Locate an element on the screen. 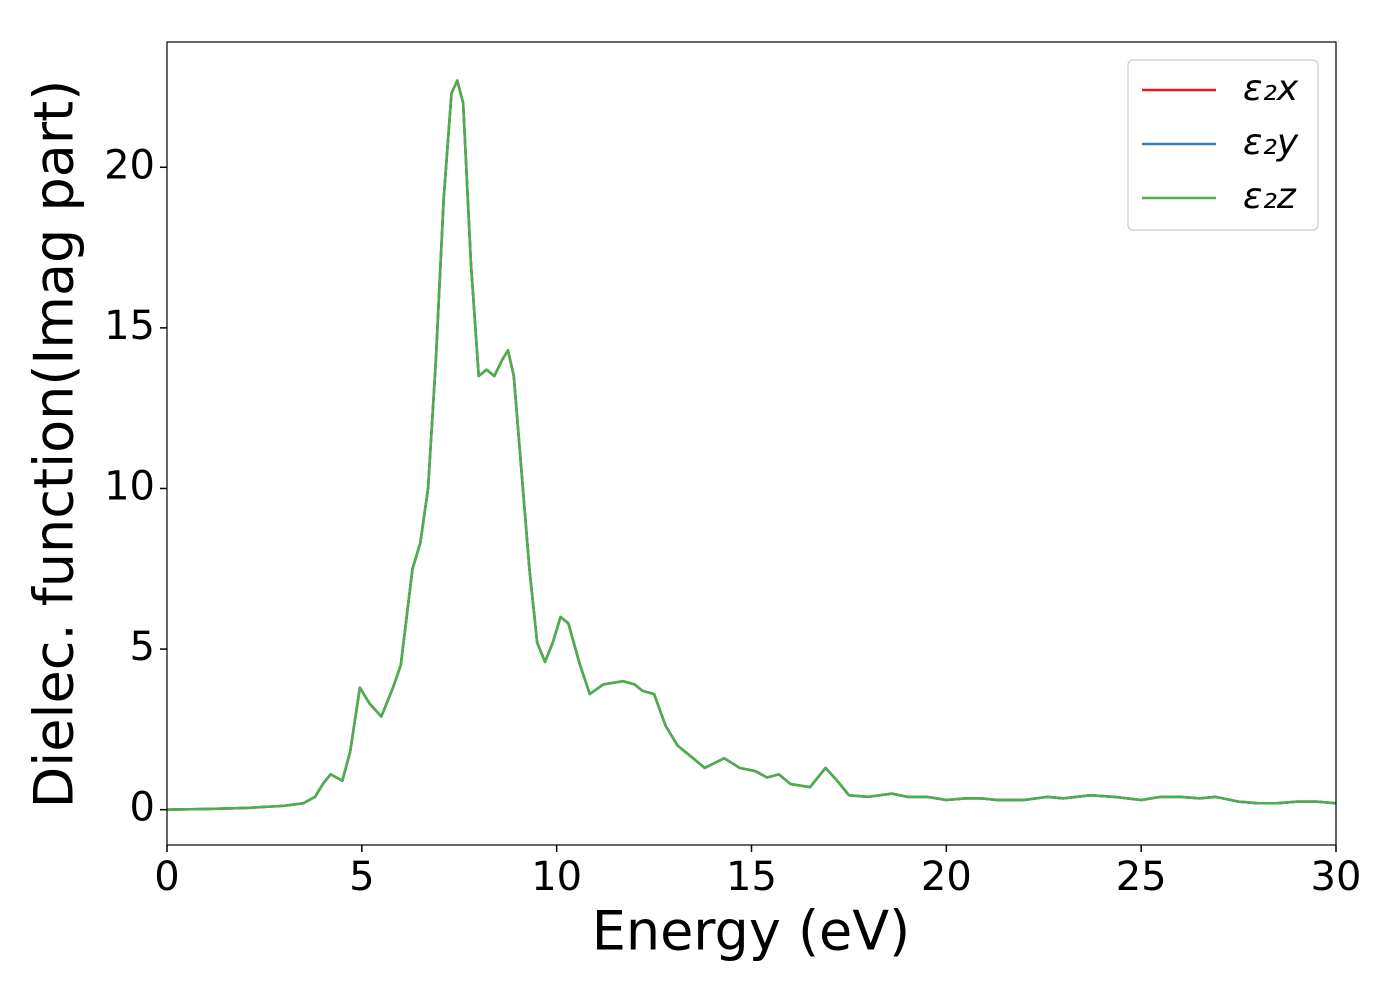 The image size is (1400, 1000). y-tick-label: 15 is located at coordinates (129, 326).